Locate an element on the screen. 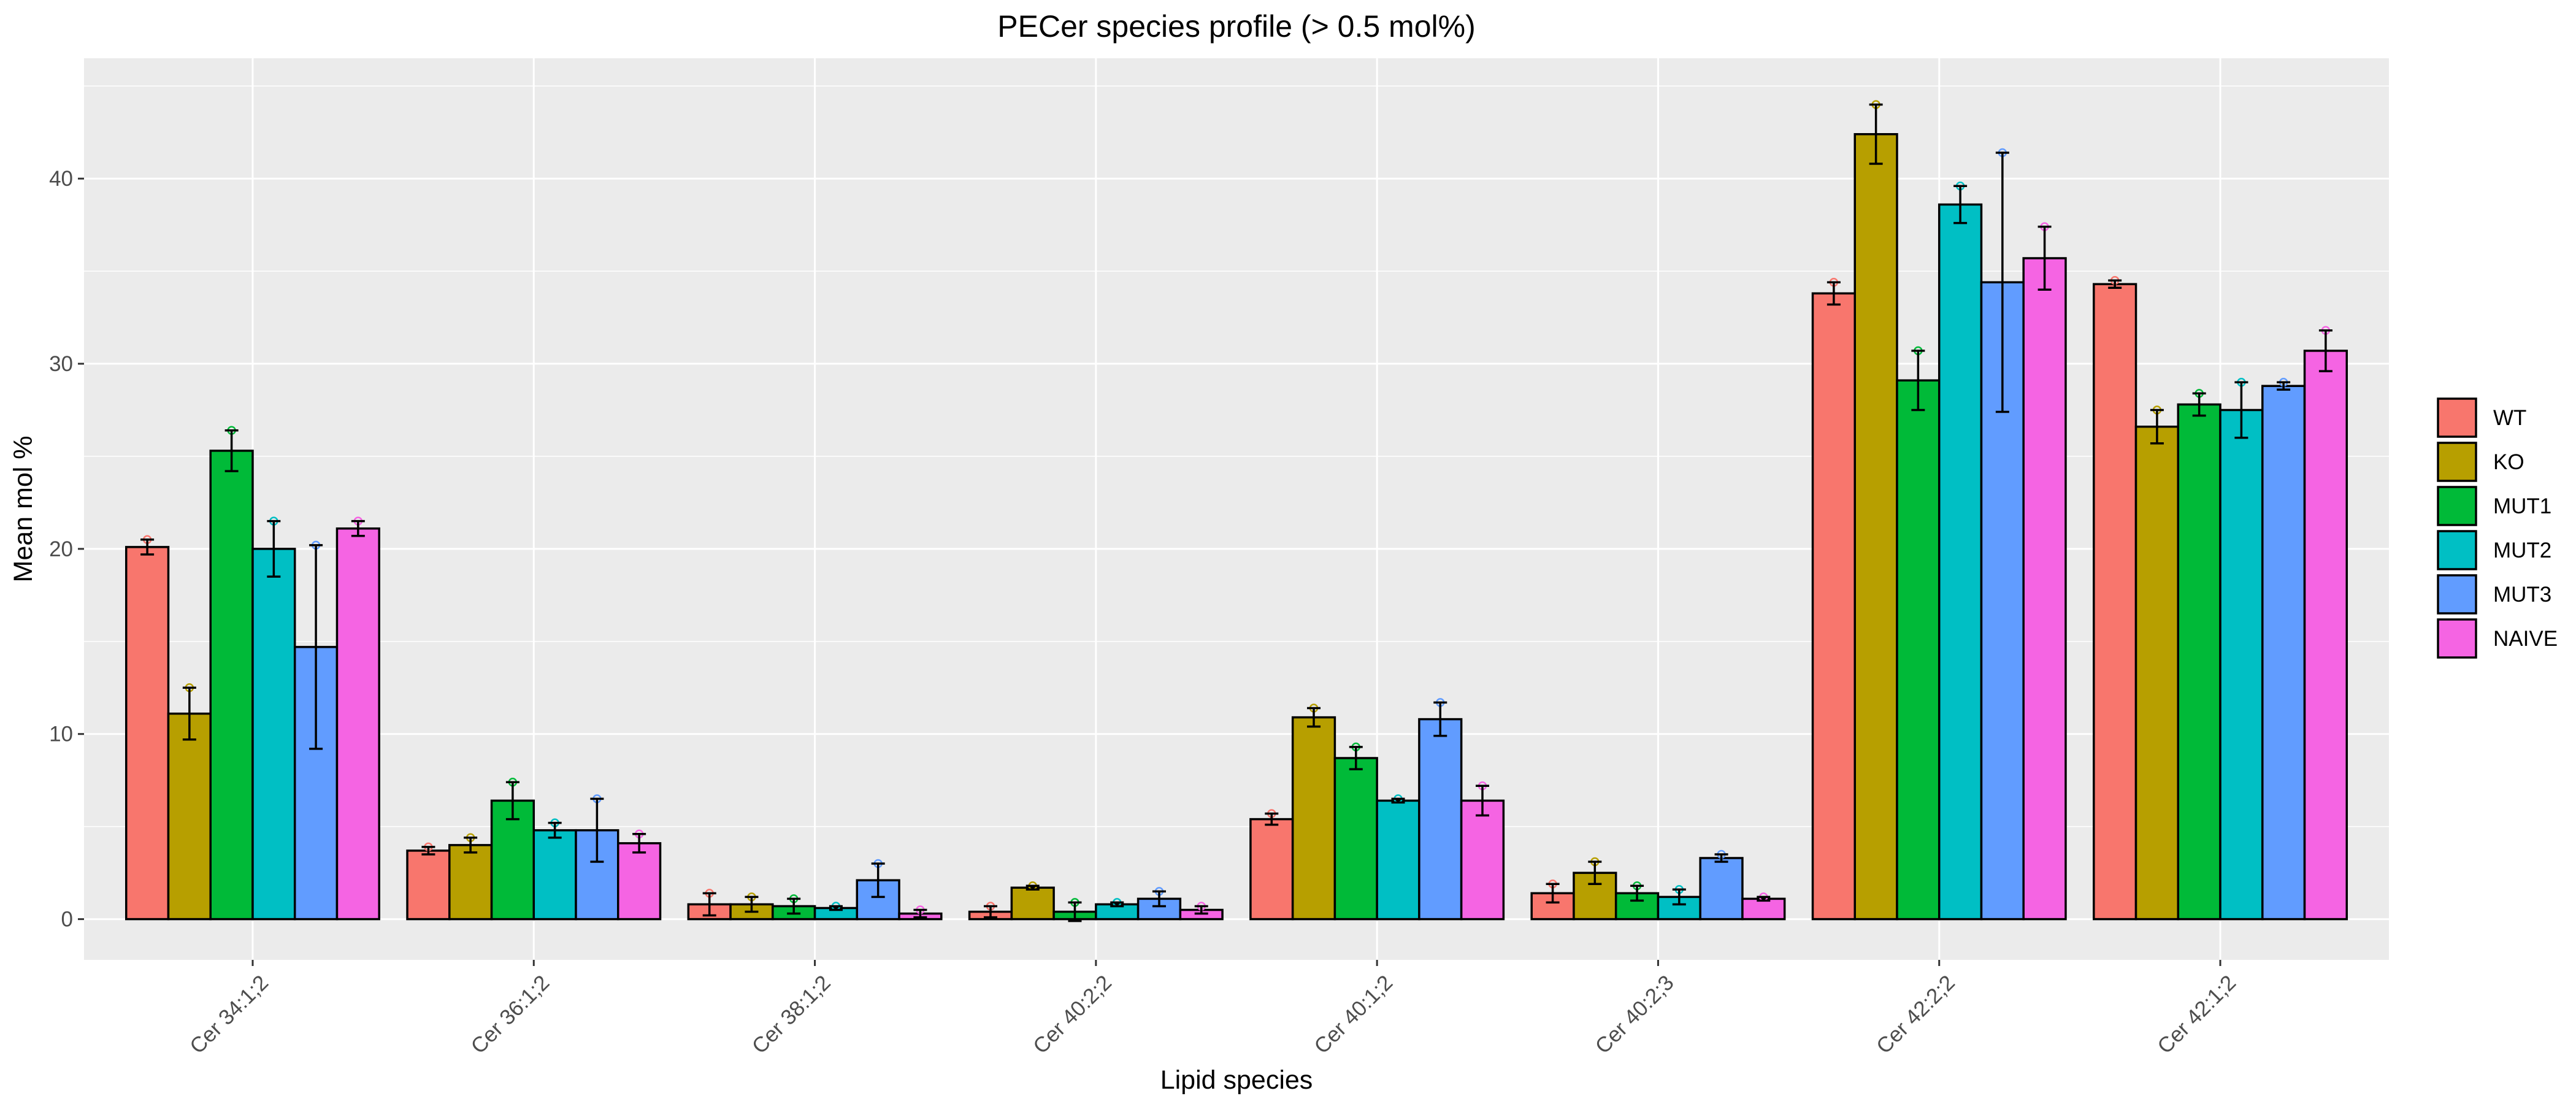  chart-title: PECer species profile (> 0.5 mol%) is located at coordinates (1236, 26).